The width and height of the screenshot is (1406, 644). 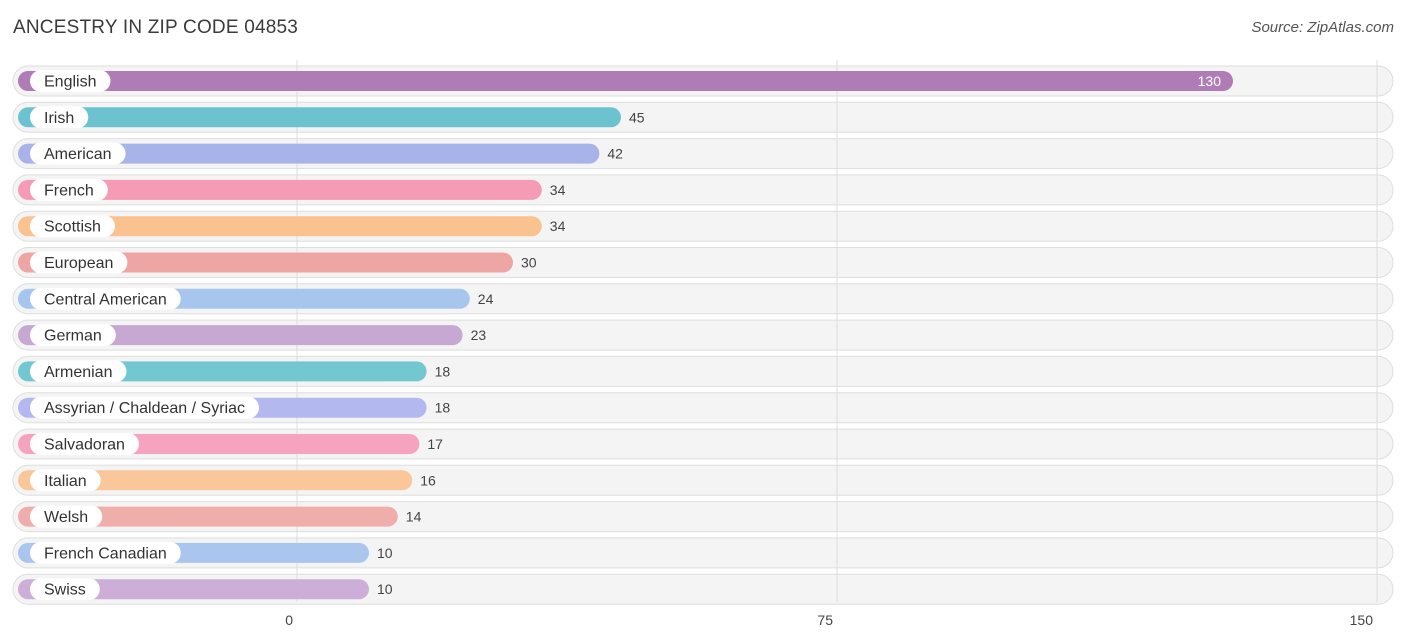 I want to click on category-label: Armenian, so click(x=78, y=372).